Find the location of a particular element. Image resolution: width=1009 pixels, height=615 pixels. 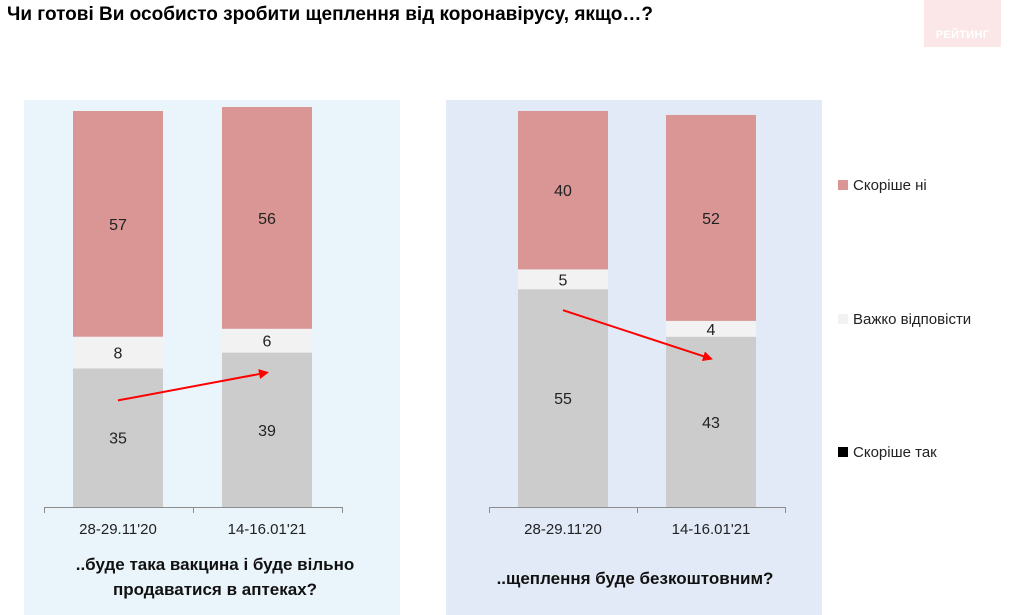

data-label: 35 is located at coordinates (118, 439).